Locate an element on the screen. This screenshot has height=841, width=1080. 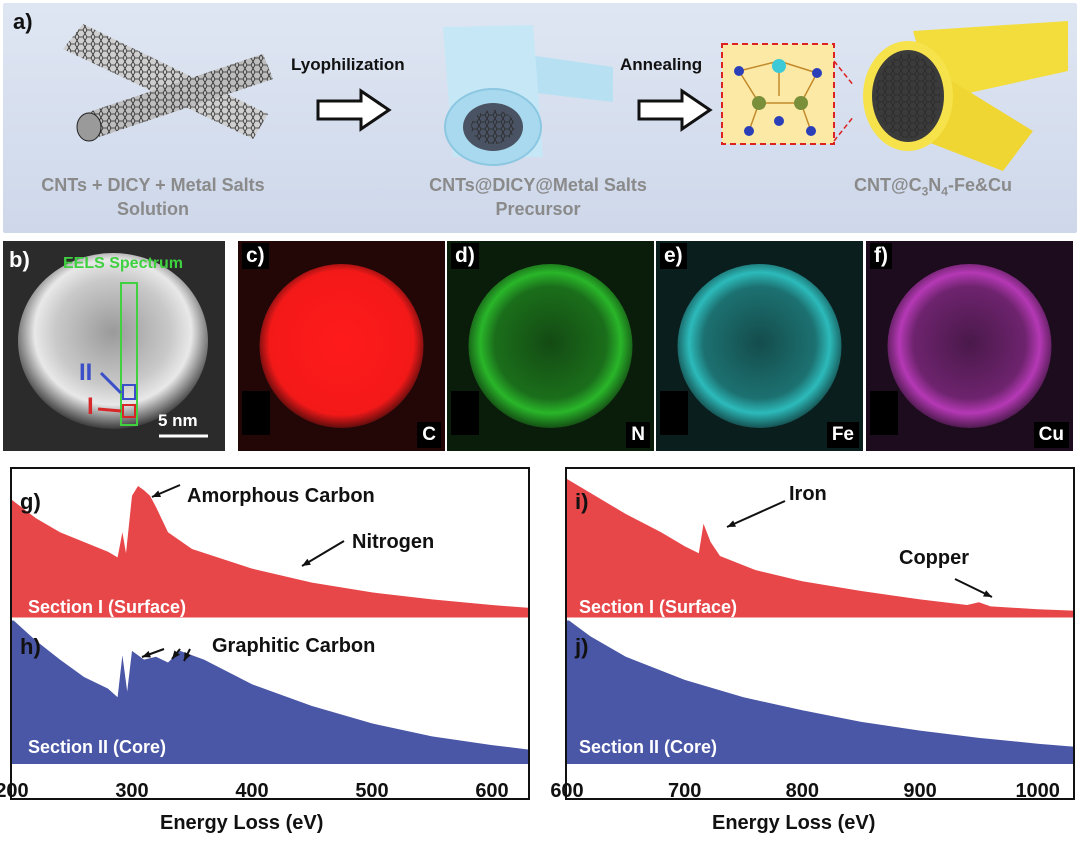
annotation-copper: Copper is located at coordinates (934, 558).